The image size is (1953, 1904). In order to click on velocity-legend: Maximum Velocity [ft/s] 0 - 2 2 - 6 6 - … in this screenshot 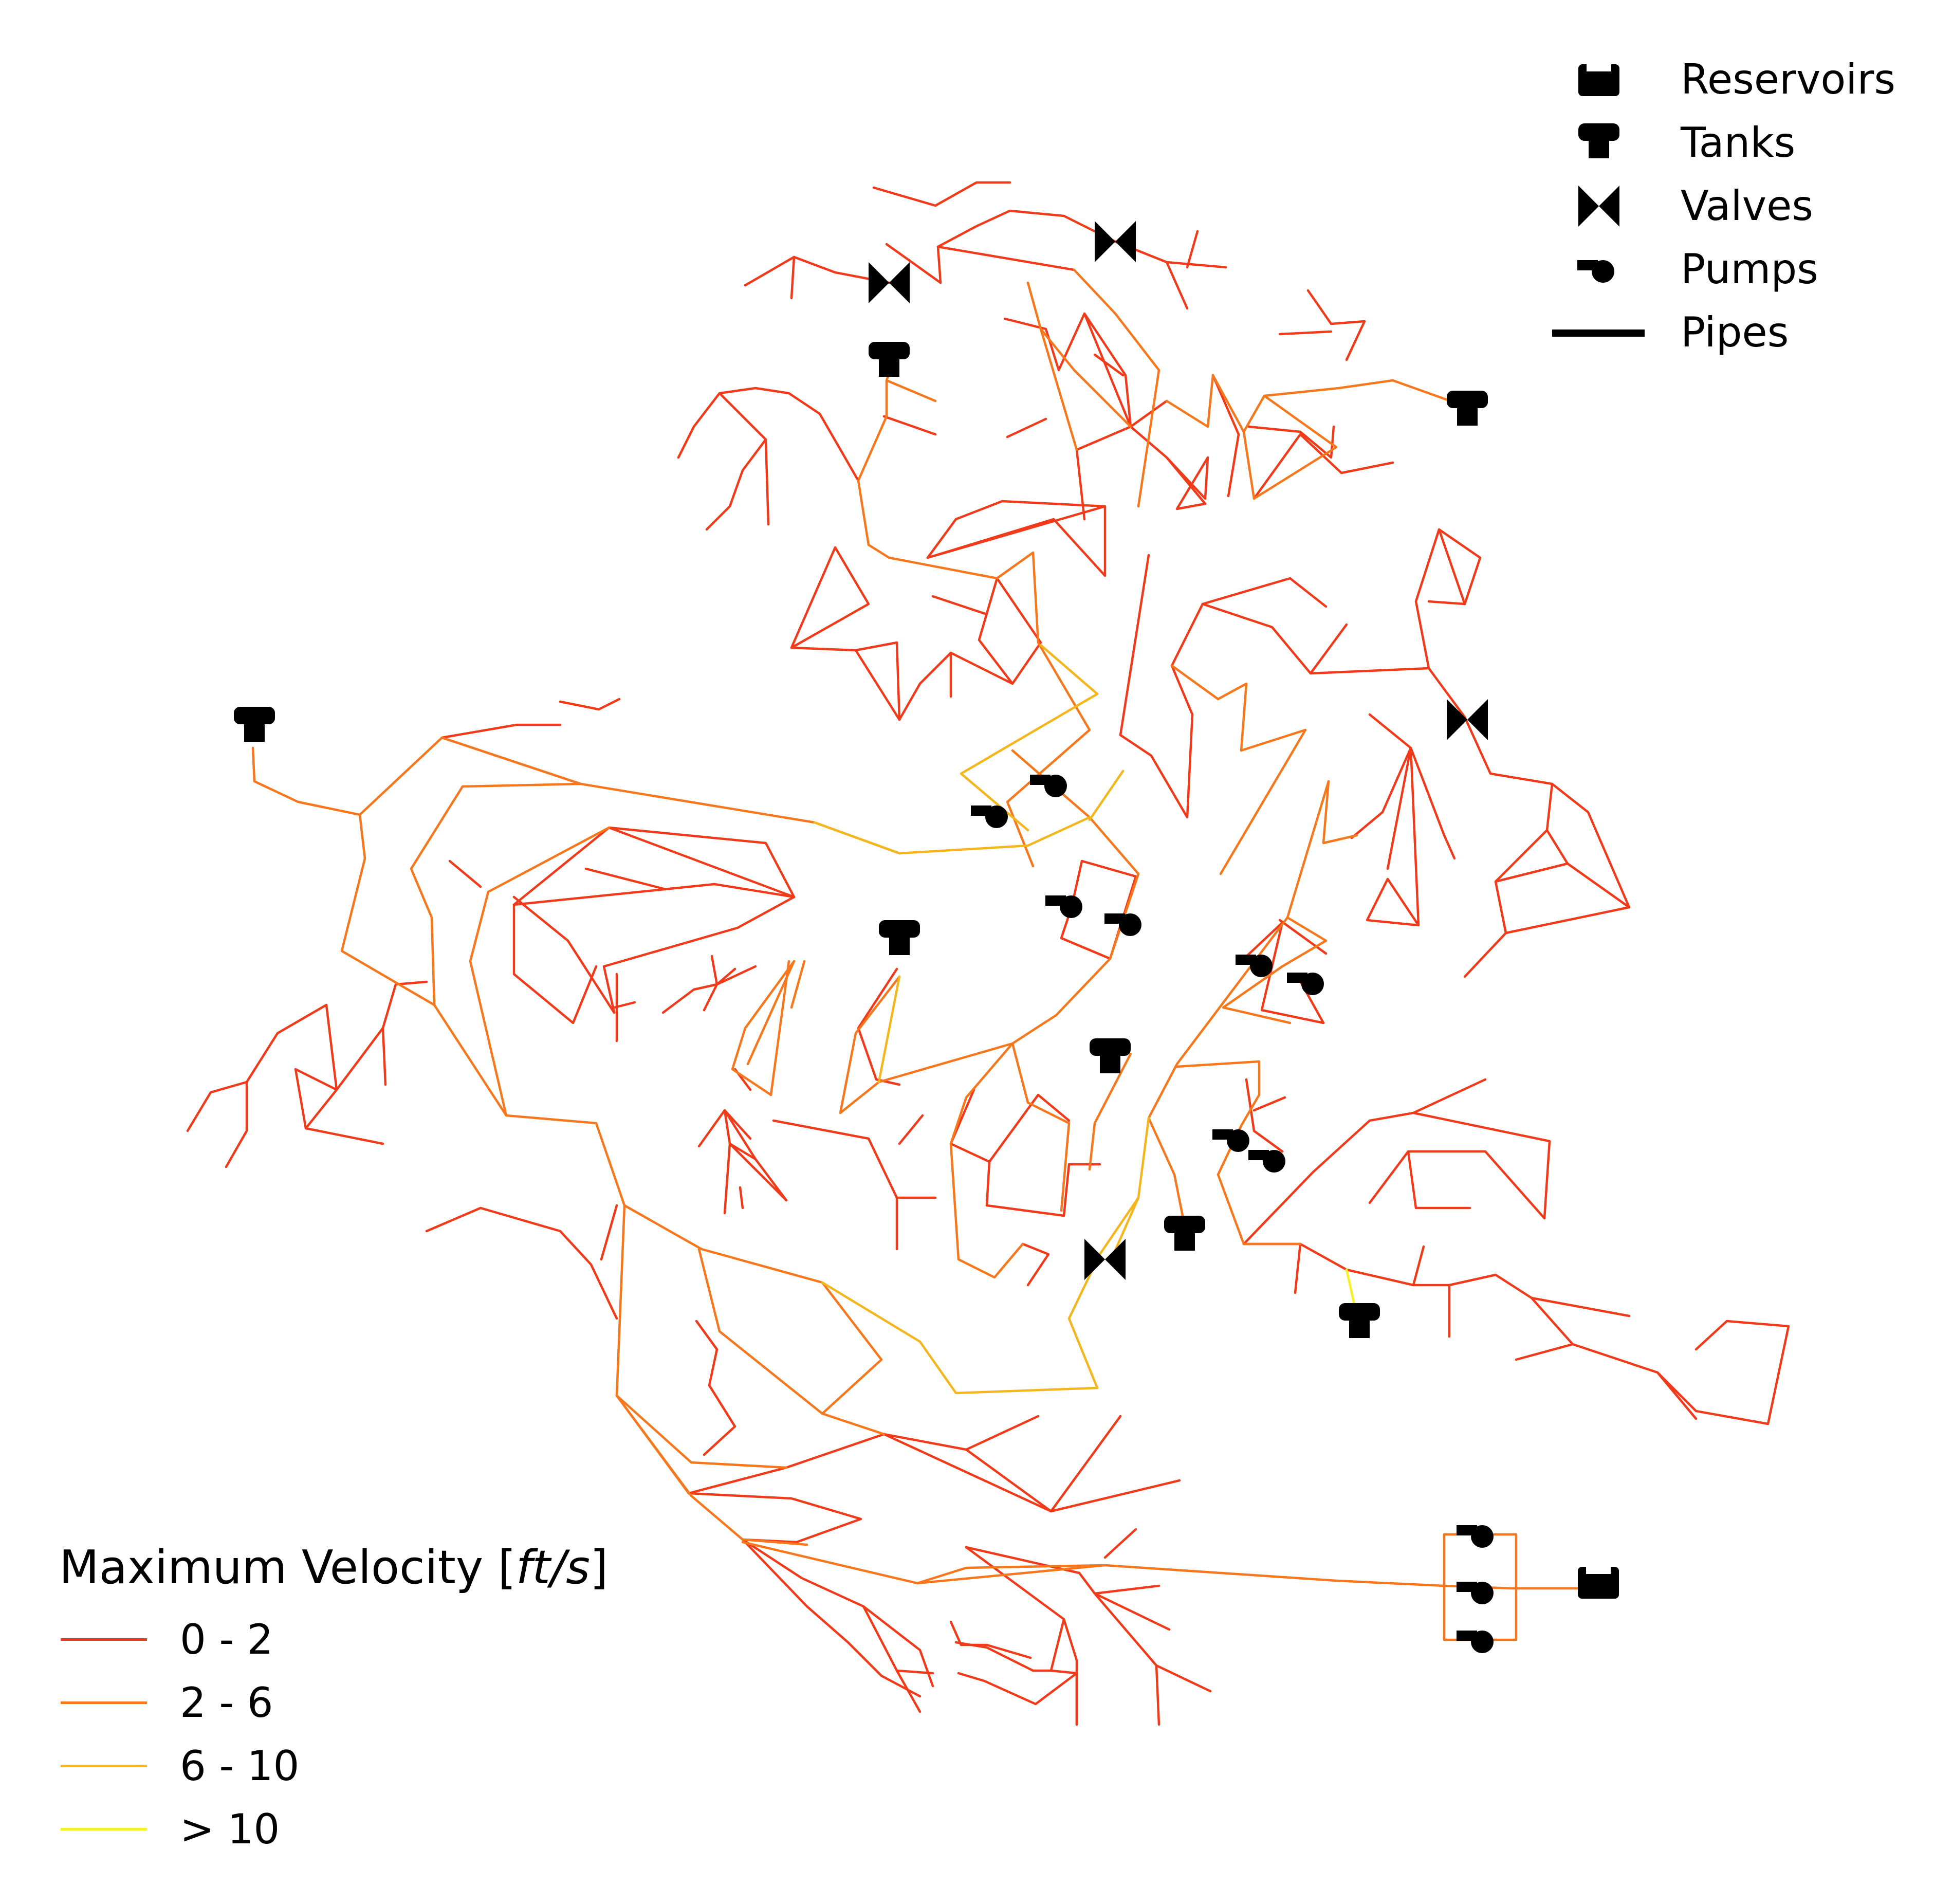, I will do `click(391, 1696)`.